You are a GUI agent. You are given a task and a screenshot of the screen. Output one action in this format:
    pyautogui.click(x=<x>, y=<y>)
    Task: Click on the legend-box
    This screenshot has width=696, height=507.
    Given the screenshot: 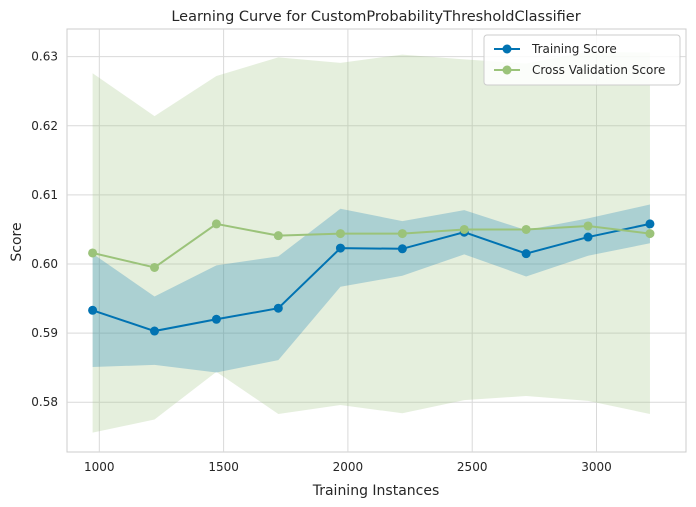 What is the action you would take?
    pyautogui.click(x=582, y=60)
    